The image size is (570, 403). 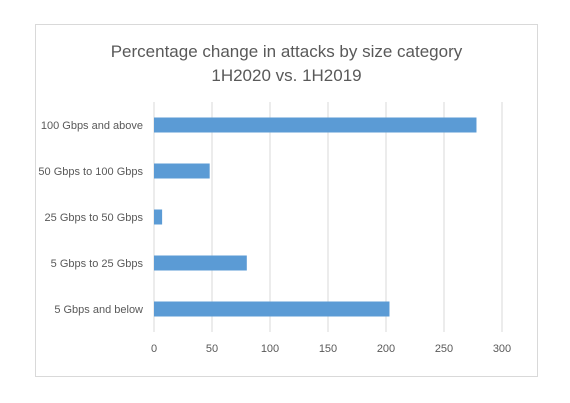 What do you see at coordinates (98, 310) in the screenshot?
I see `category-label: 5 Gbps and below` at bounding box center [98, 310].